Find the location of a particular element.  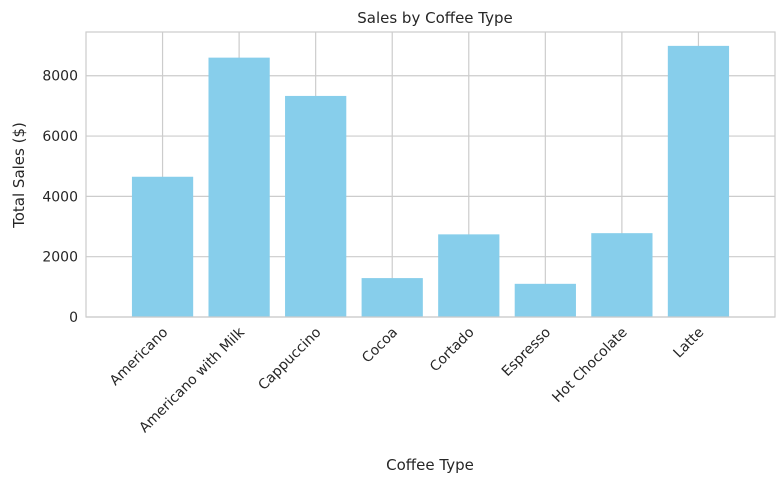

y-tick-labels: 0 2000 4000 6000 8000 is located at coordinates (60, 197).